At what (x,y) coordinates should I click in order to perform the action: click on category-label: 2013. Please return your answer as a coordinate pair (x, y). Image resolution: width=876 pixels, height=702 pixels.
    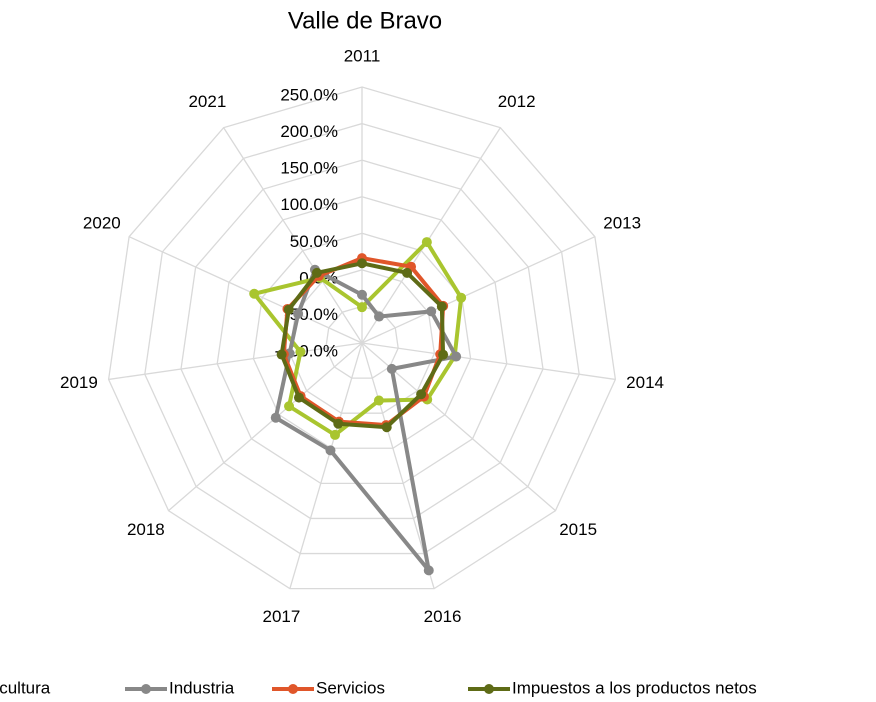
    Looking at the image, I should click on (622, 223).